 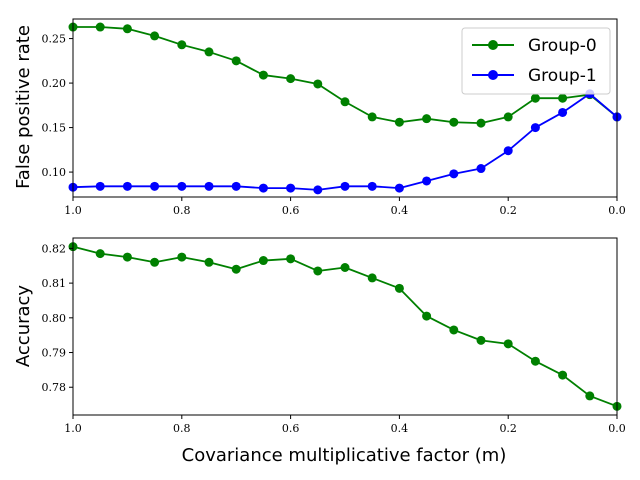 I want to click on fpr-x-tick-label-0: 1.0, so click(x=73, y=210).